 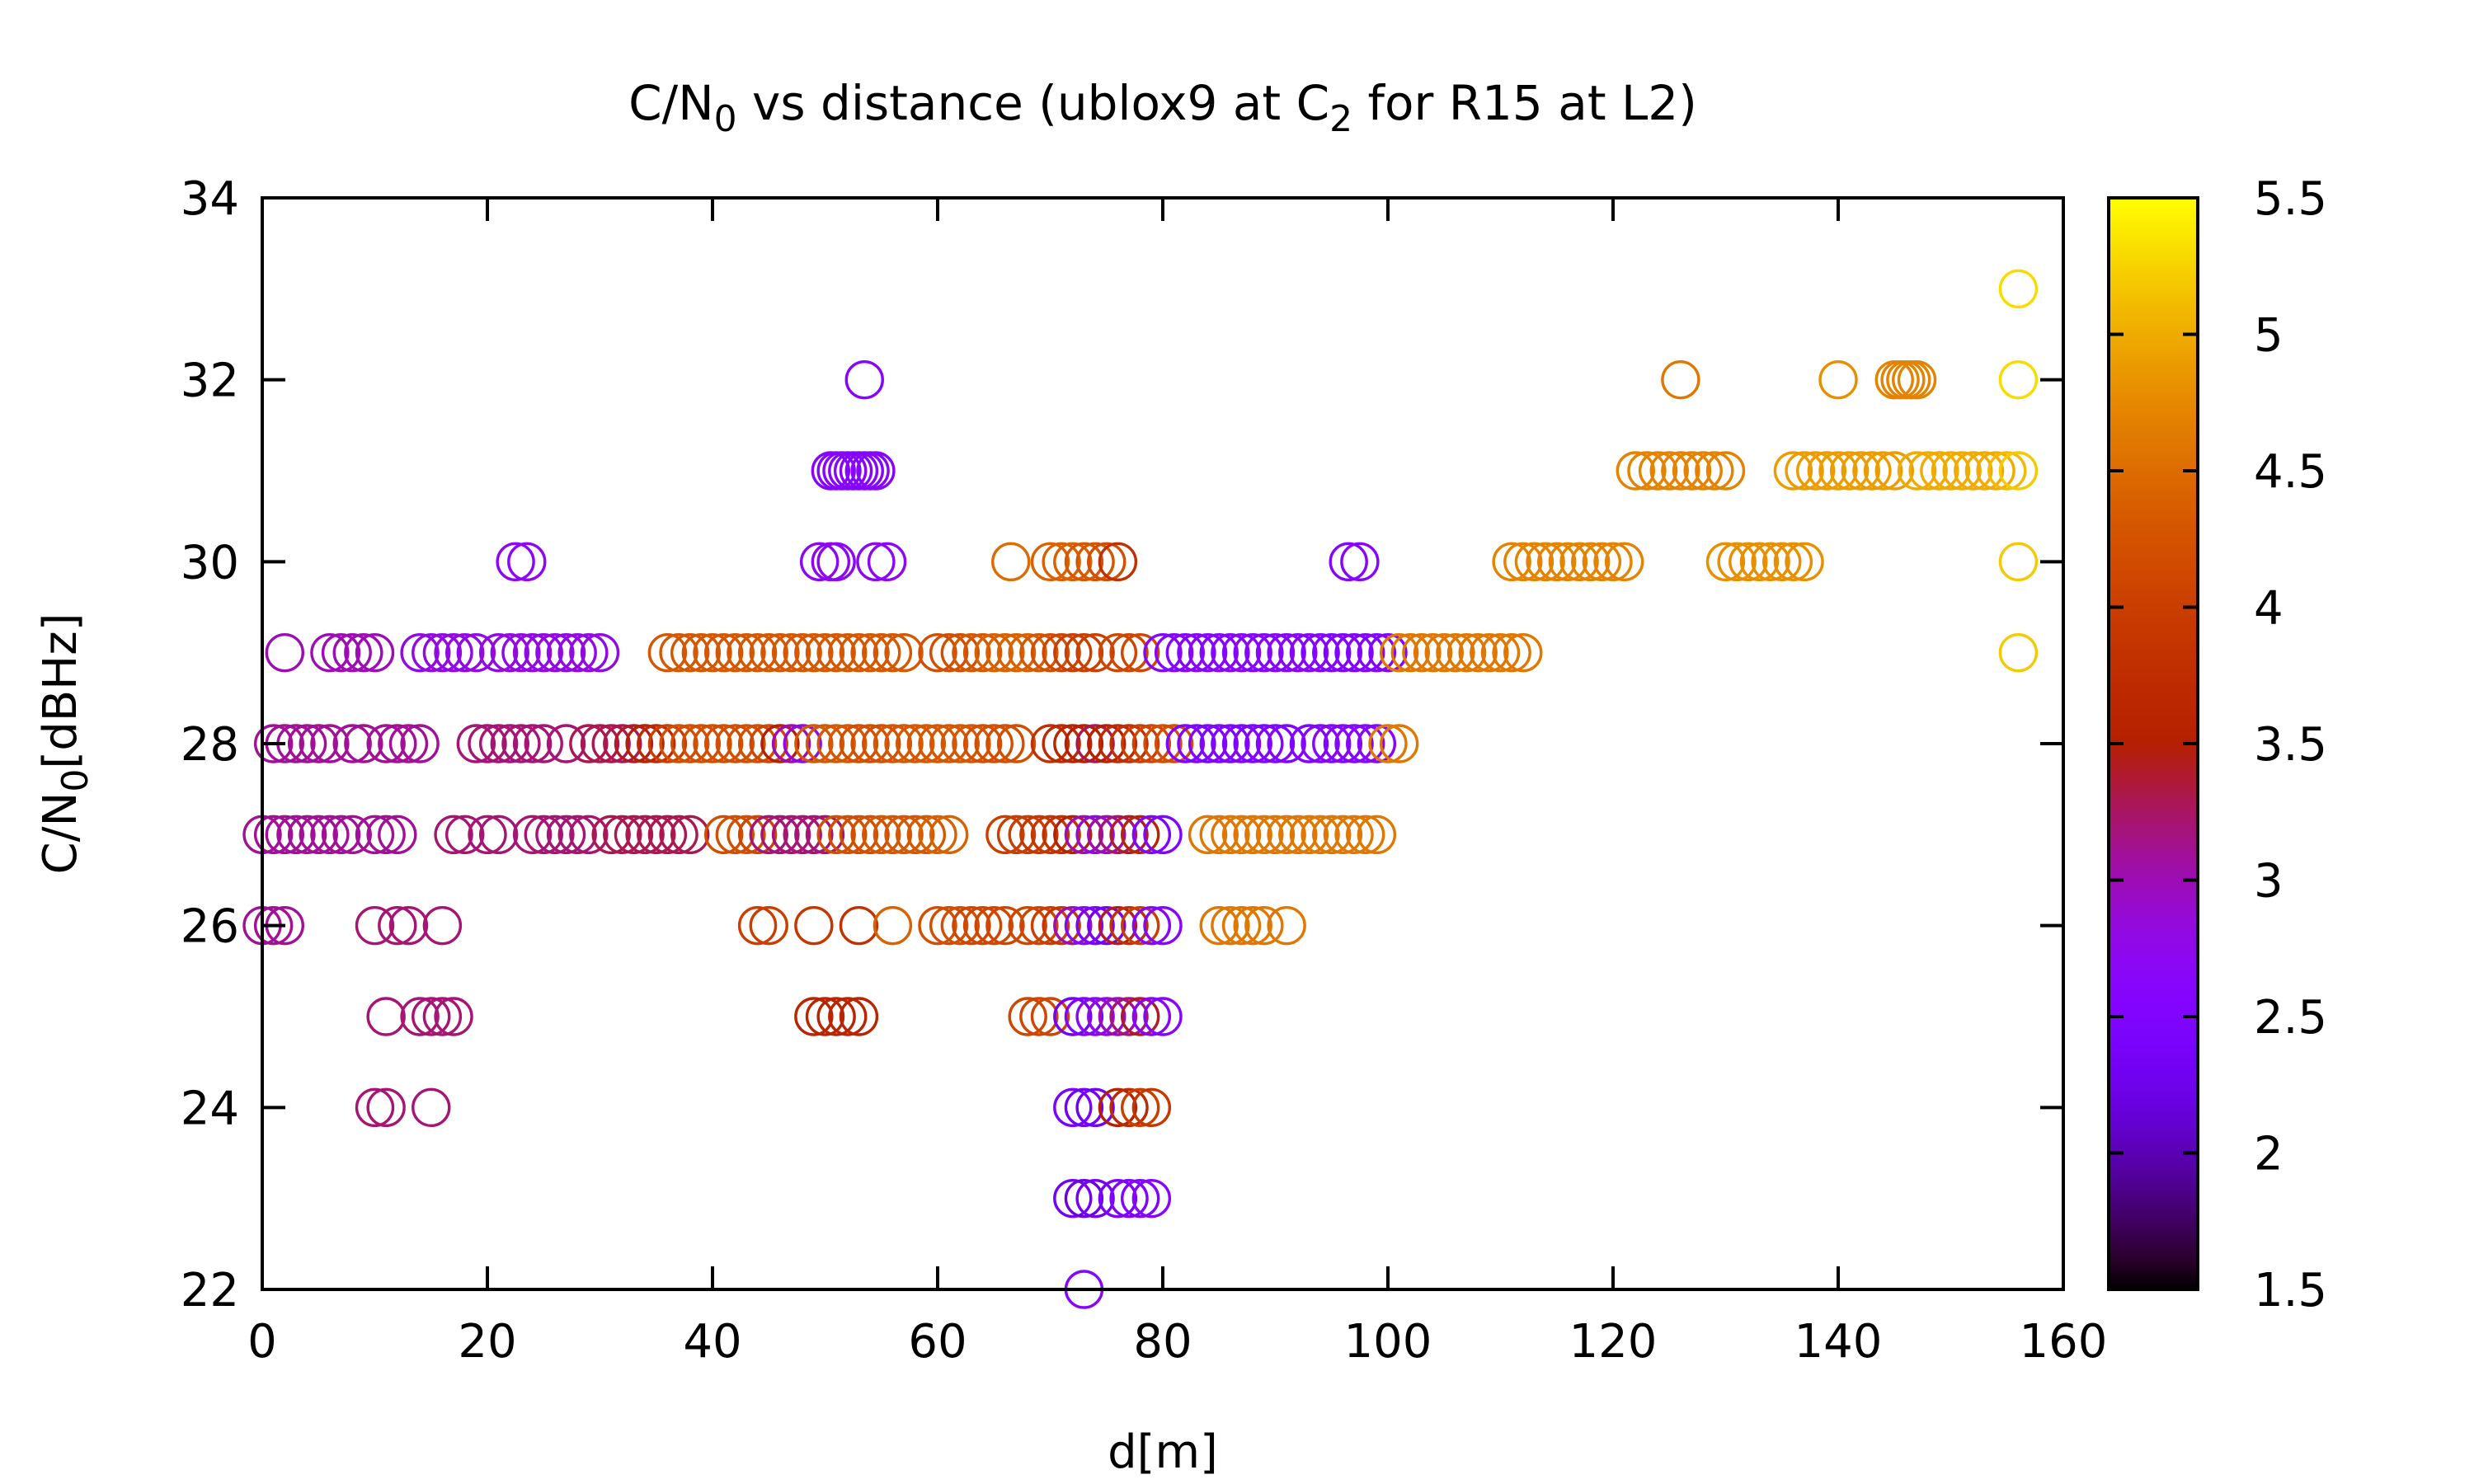 I want to click on colorbar-tick-label: 4.5, so click(x=2290, y=472).